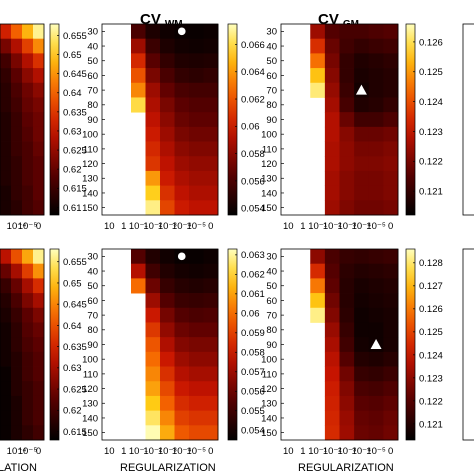  What do you see at coordinates (28, 226) in the screenshot?
I see `x-tick-label: 10⁻⁵` at bounding box center [28, 226].